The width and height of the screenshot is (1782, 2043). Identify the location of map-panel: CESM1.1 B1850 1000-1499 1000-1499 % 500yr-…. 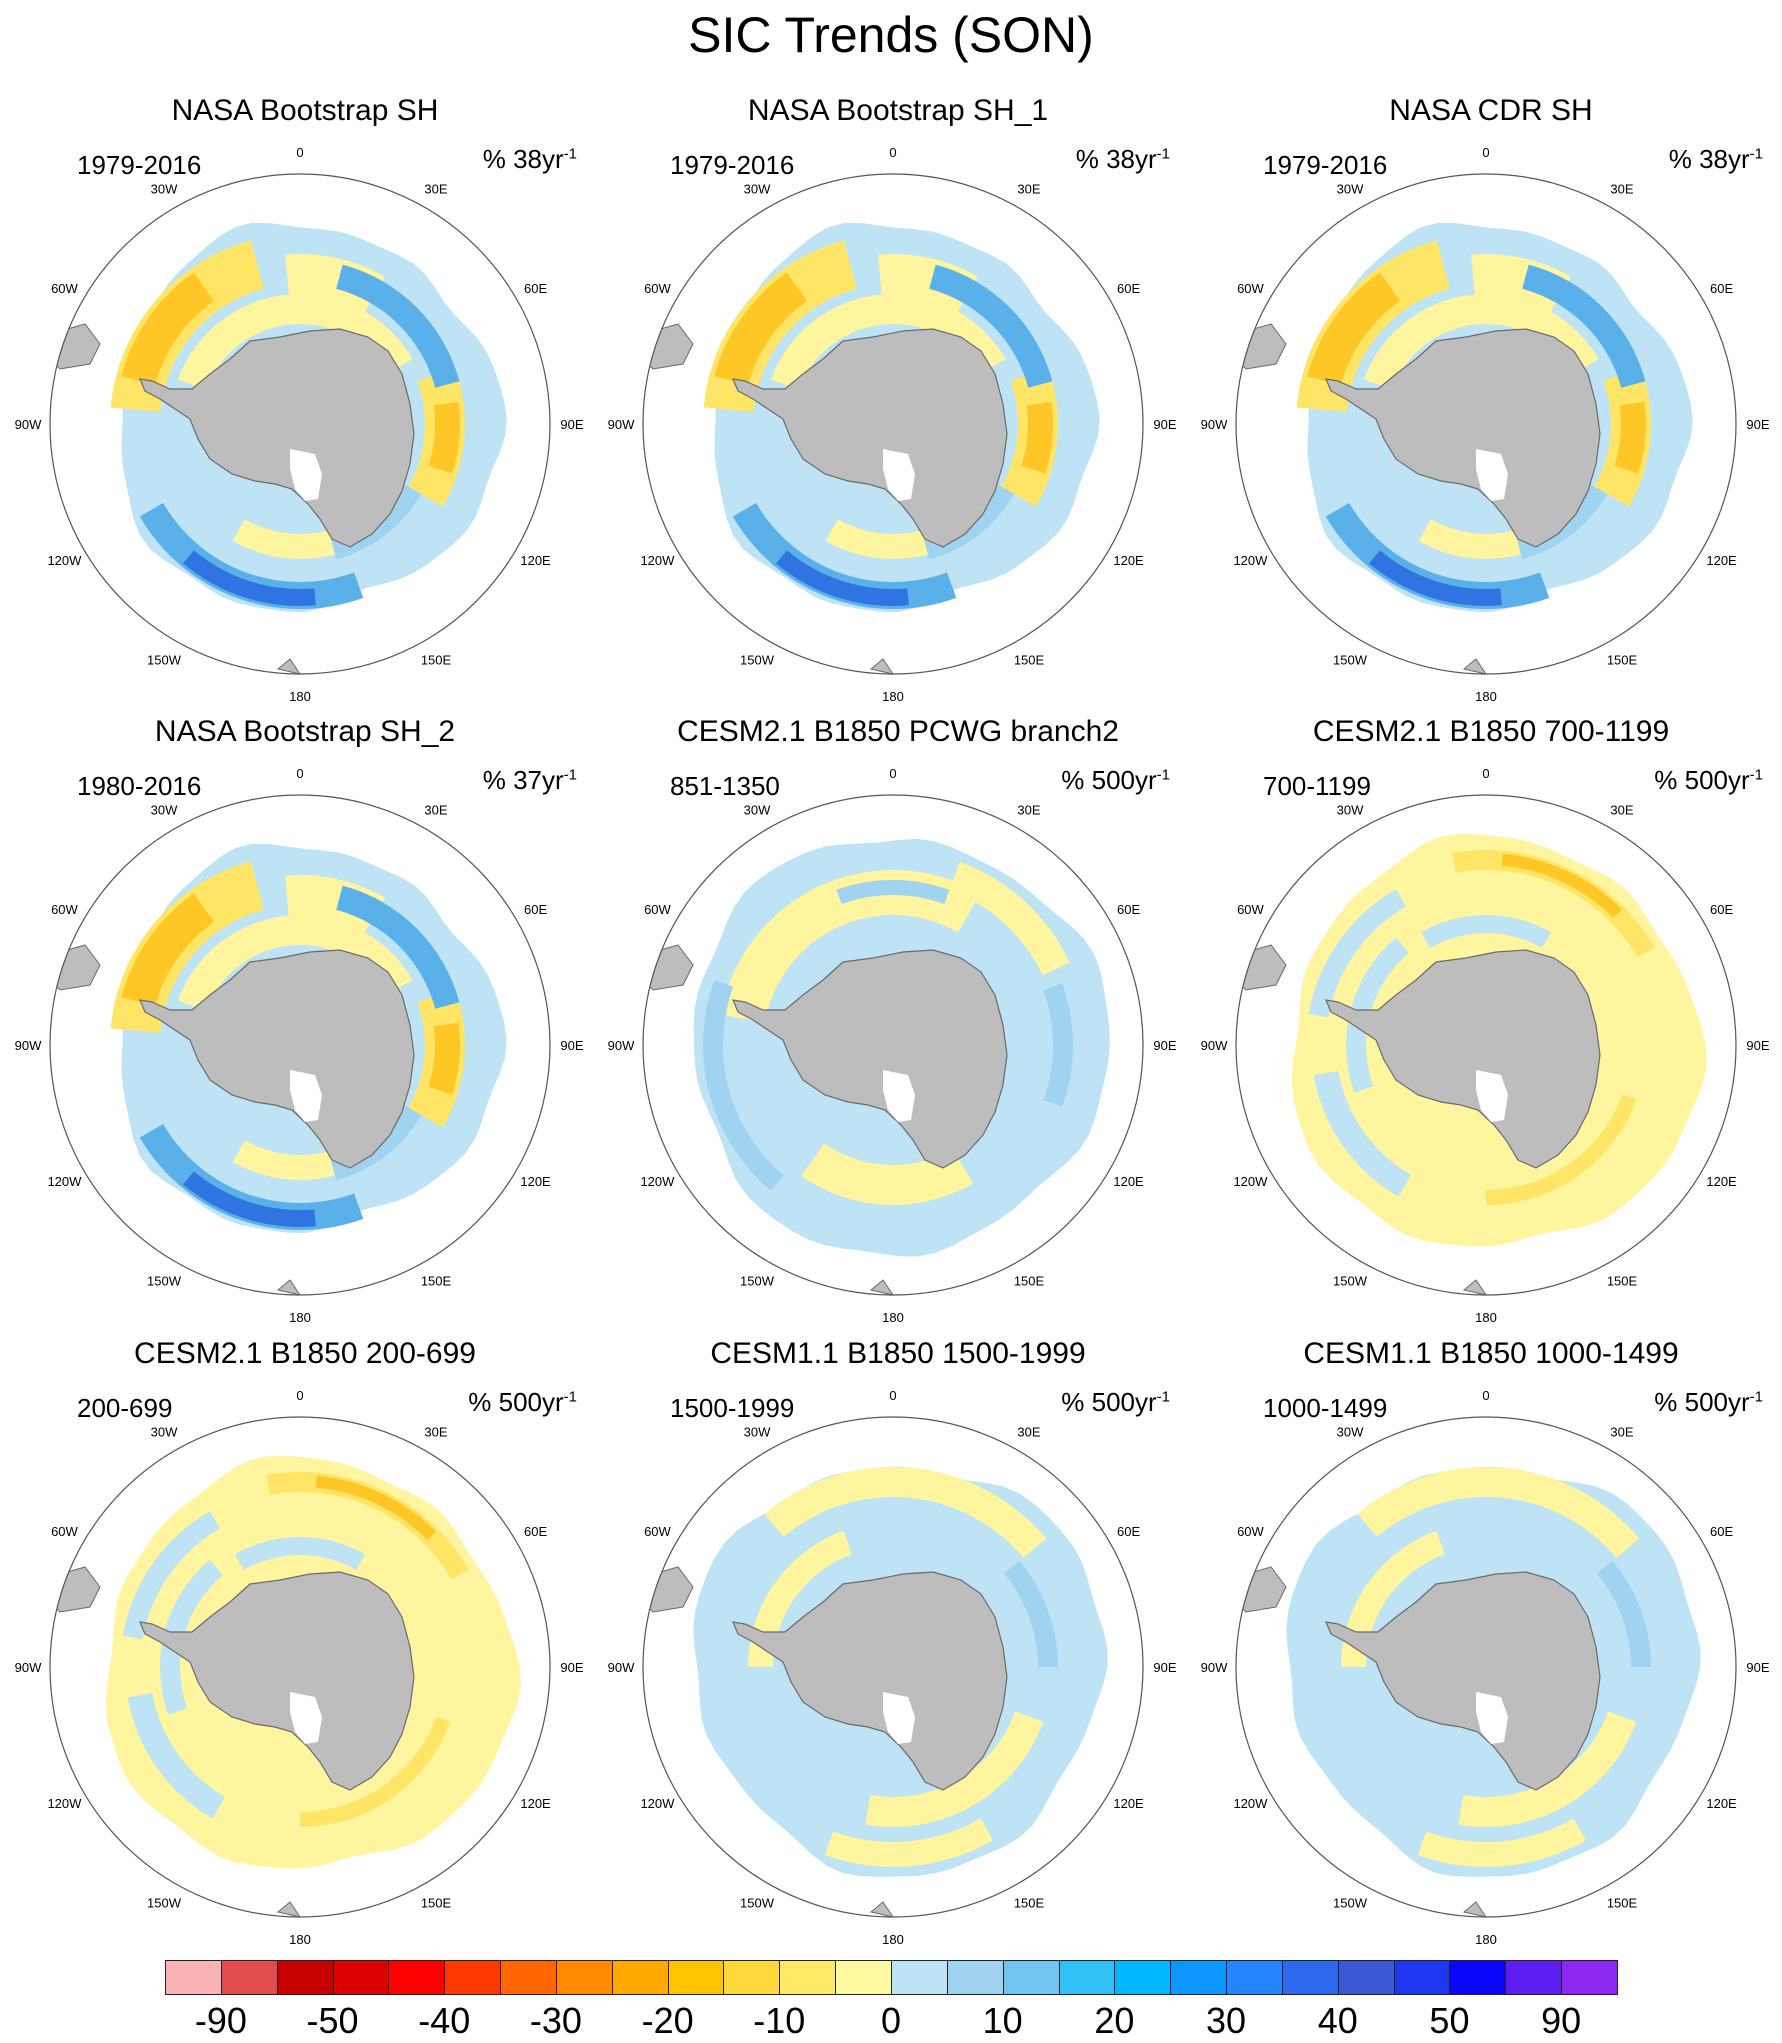
(1486, 1647).